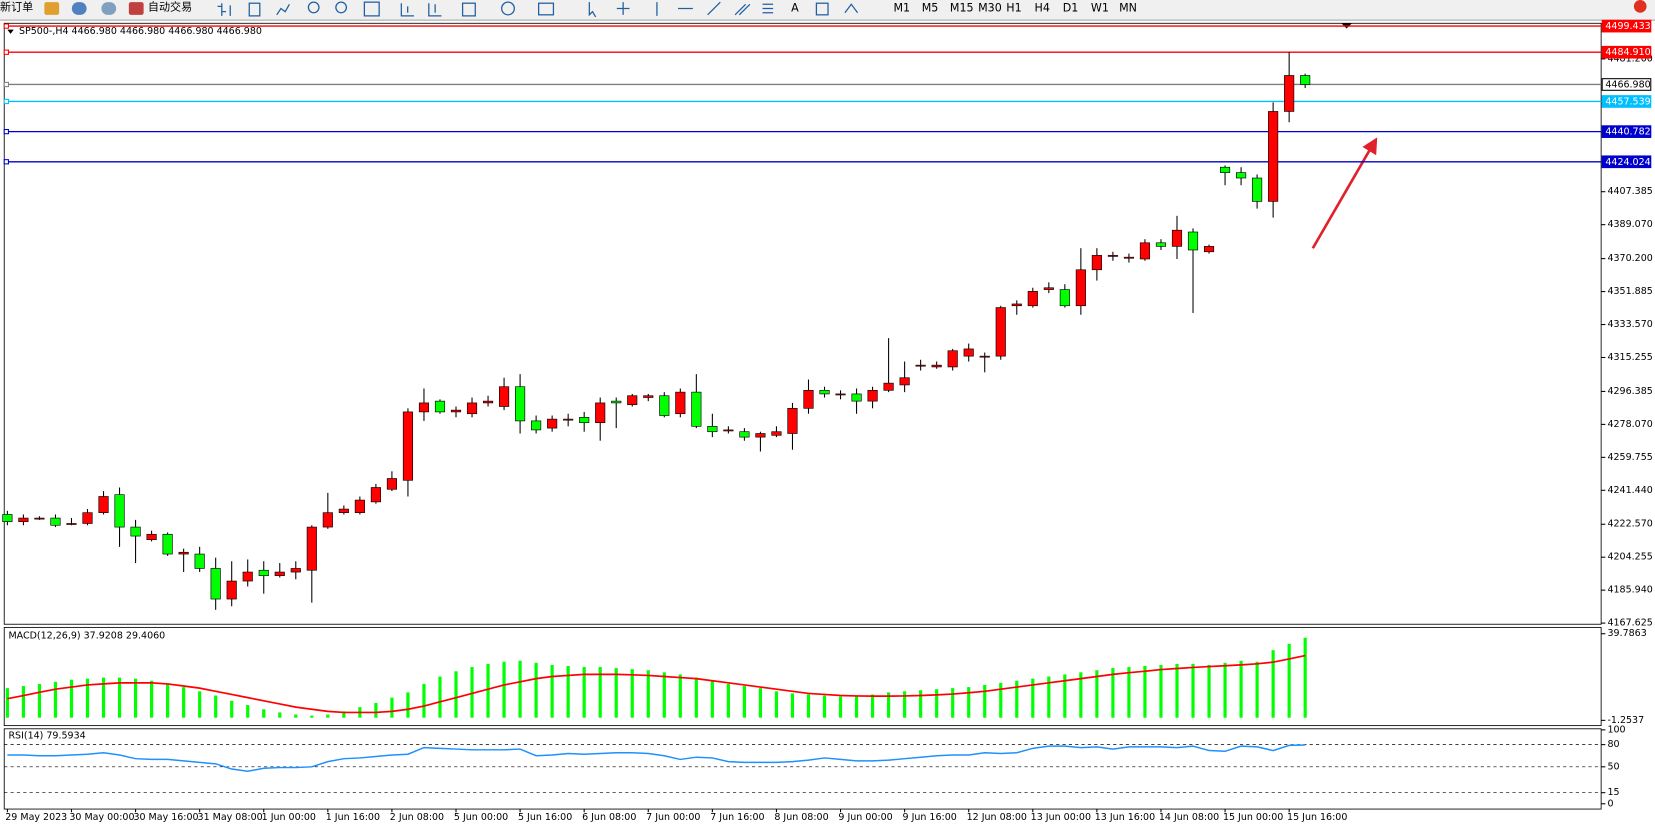 This screenshot has width=1655, height=826. What do you see at coordinates (656, 684) in the screenshot?
I see `signal-line` at bounding box center [656, 684].